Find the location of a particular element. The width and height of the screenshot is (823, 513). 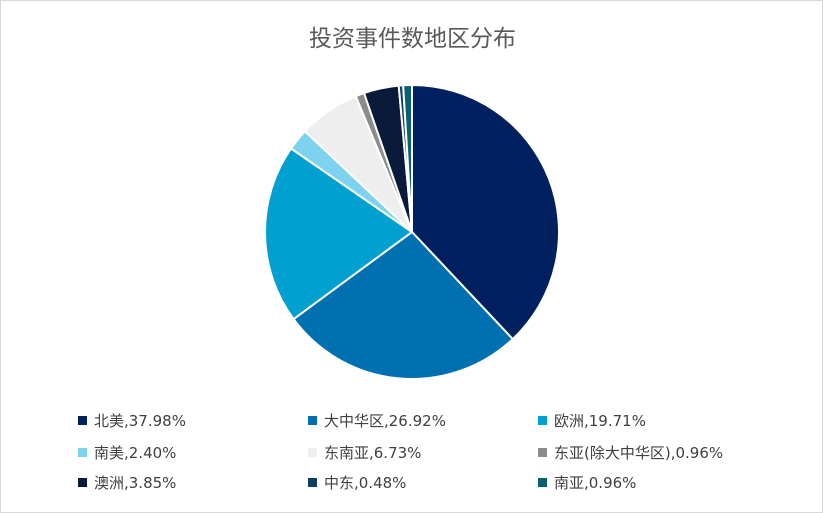

legend-item: 澳洲,3.85% is located at coordinates (127, 482).